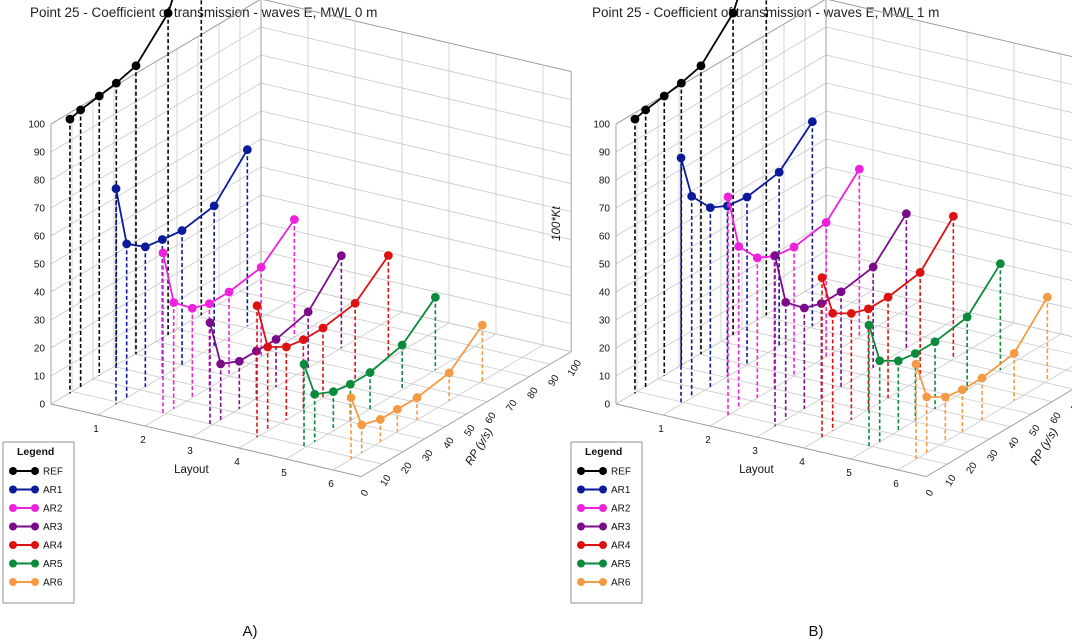  What do you see at coordinates (96, 429) in the screenshot?
I see `layout-tick-label: 1` at bounding box center [96, 429].